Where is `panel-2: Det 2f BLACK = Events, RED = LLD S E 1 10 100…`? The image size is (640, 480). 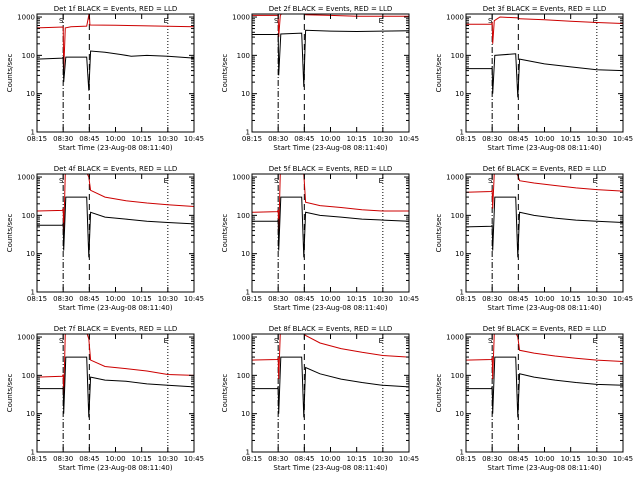
panel-2: Det 2f BLACK = Events, RED = LLD S E 1 10 100… is located at coordinates (320, 78).